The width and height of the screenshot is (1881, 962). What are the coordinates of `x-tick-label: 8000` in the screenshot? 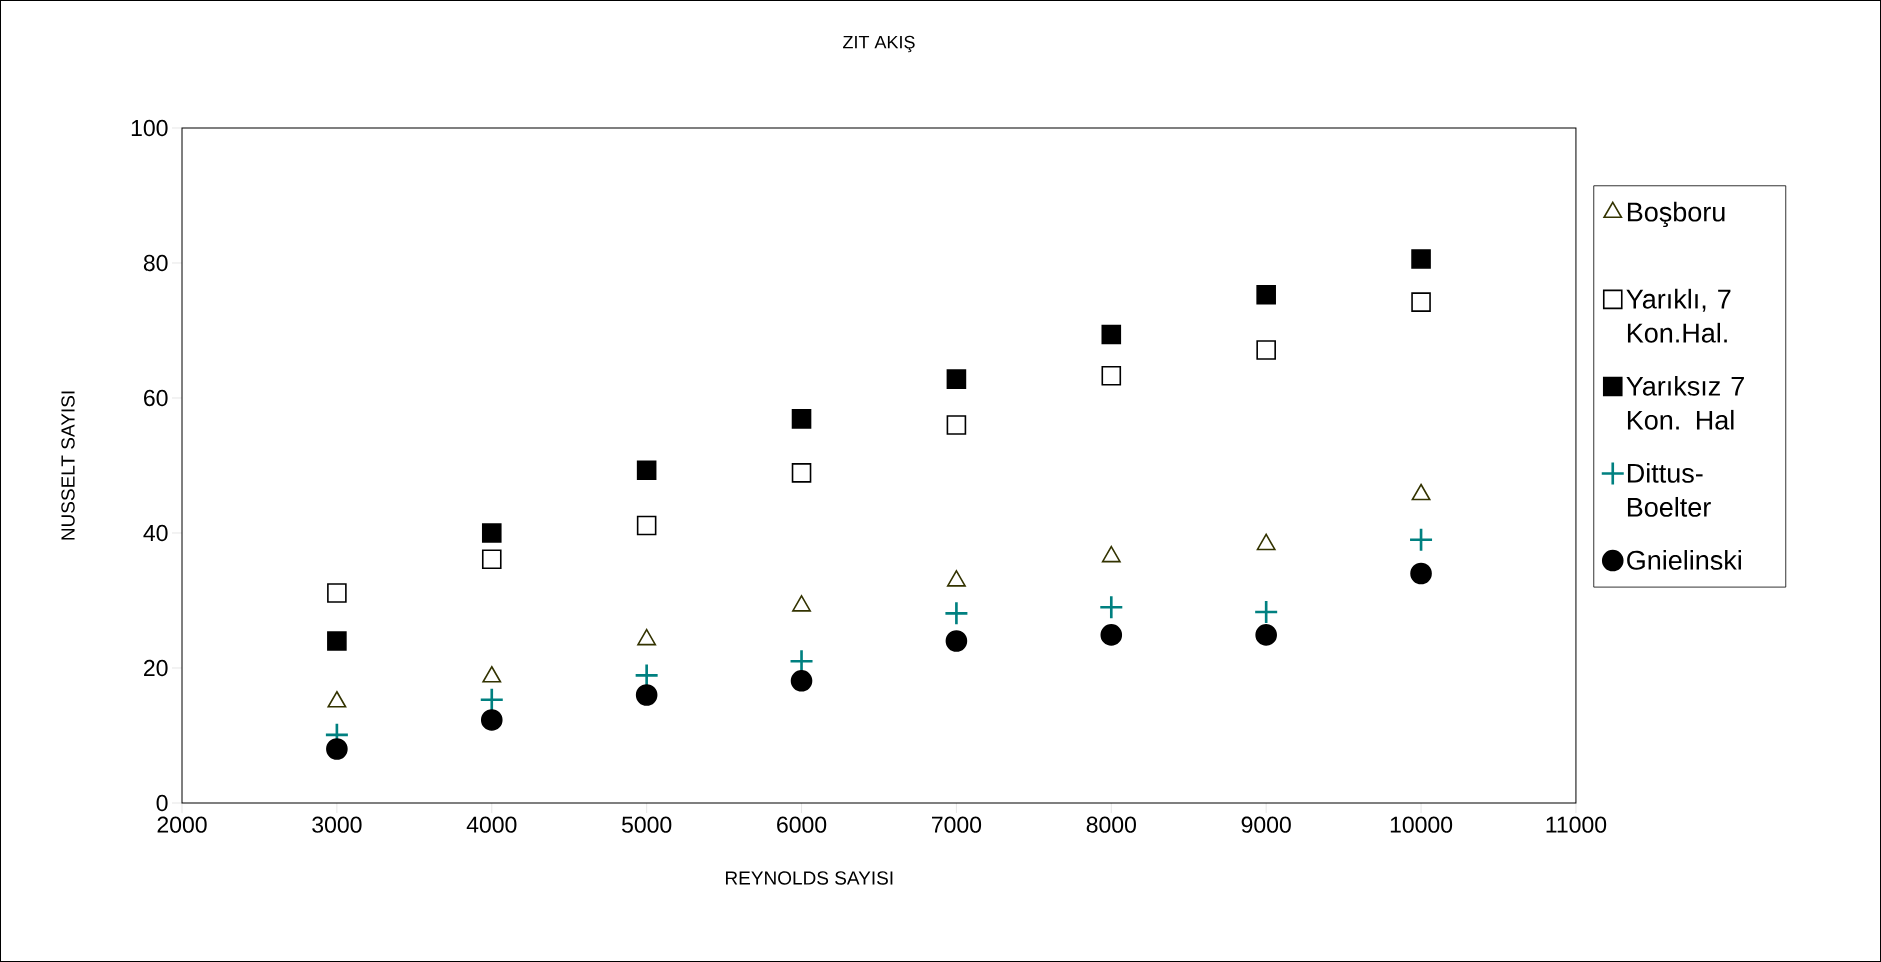 It's located at (1111, 824).